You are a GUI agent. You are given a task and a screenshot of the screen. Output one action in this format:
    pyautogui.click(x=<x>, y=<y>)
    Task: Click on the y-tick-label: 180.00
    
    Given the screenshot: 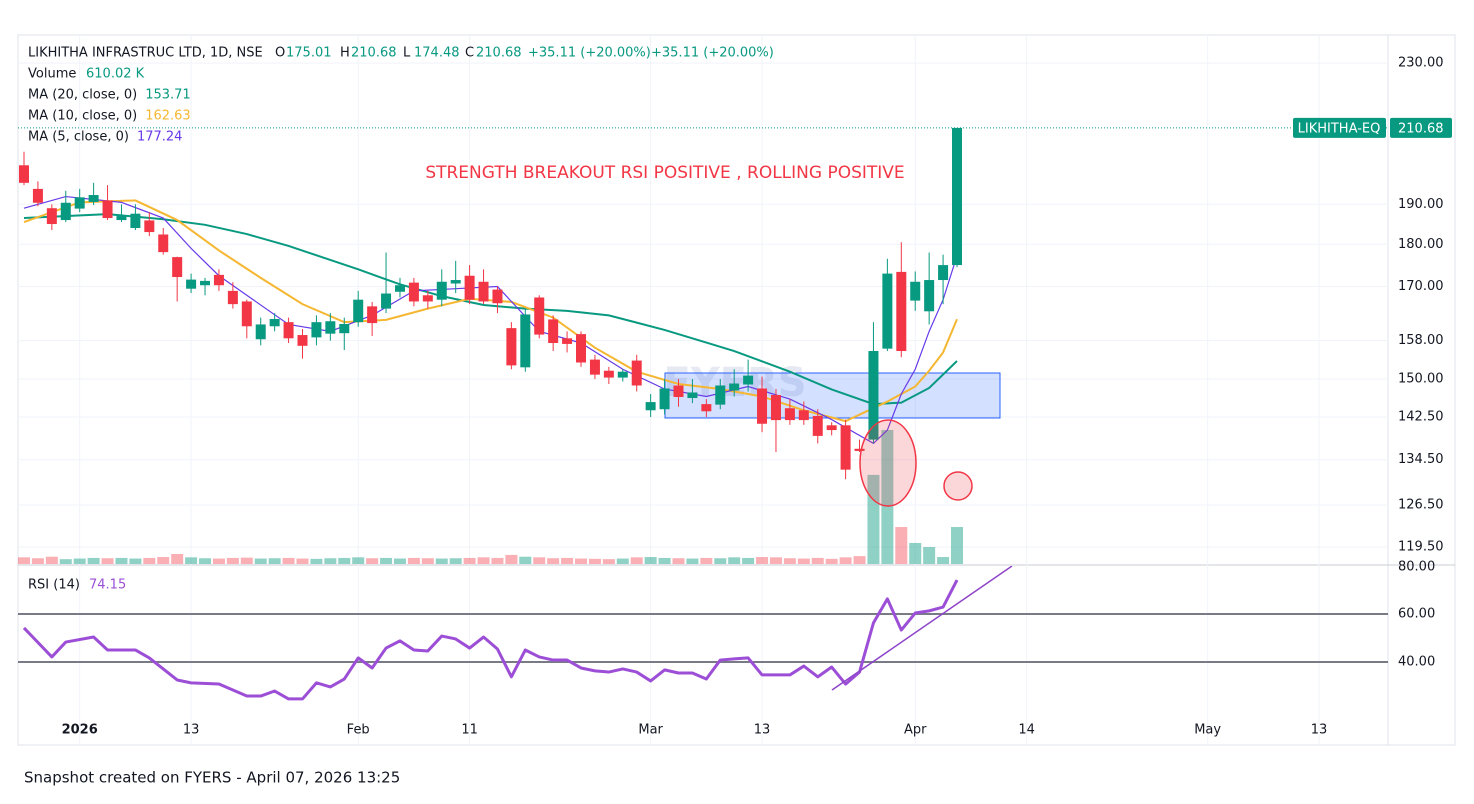 What is the action you would take?
    pyautogui.click(x=1421, y=244)
    